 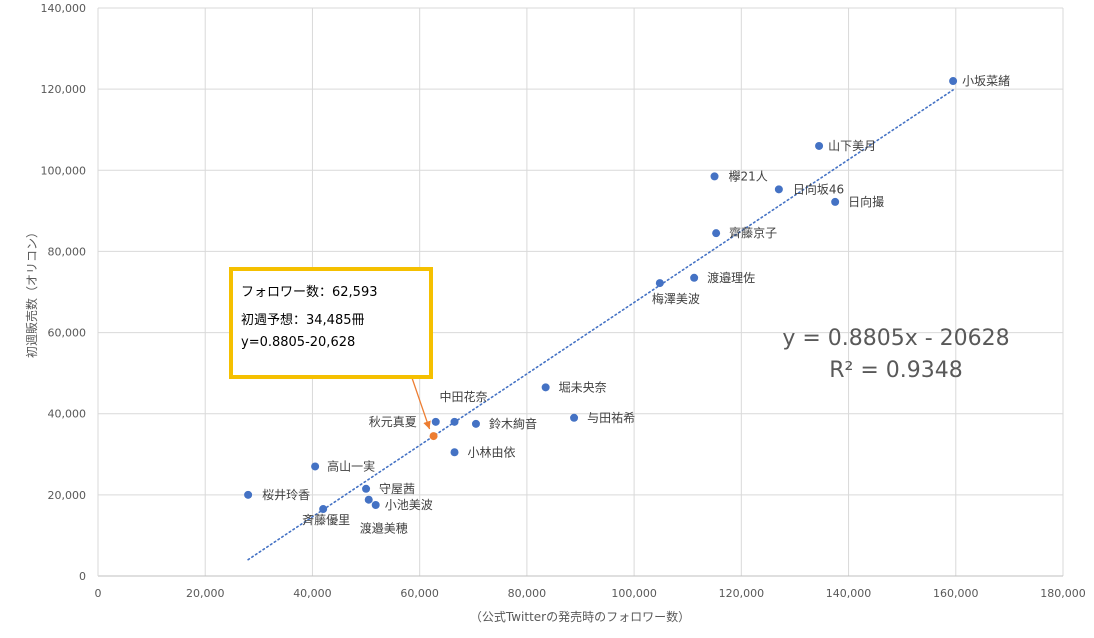 What do you see at coordinates (67, 333) in the screenshot?
I see `y-tick-label: 60,000` at bounding box center [67, 333].